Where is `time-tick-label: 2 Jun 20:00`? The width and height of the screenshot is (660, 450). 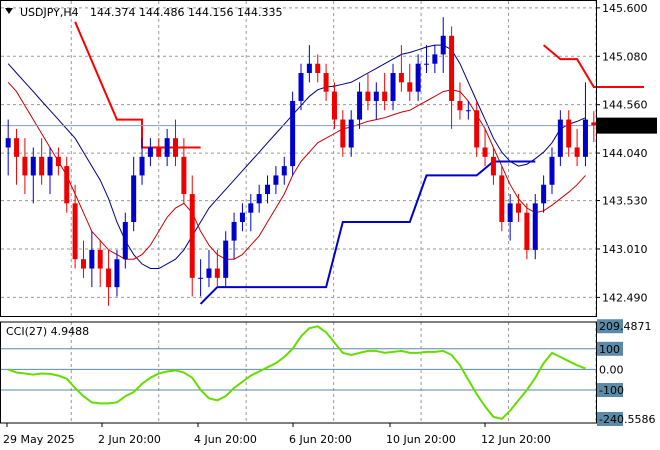
time-tick-label: 2 Jun 20:00 is located at coordinates (129, 439).